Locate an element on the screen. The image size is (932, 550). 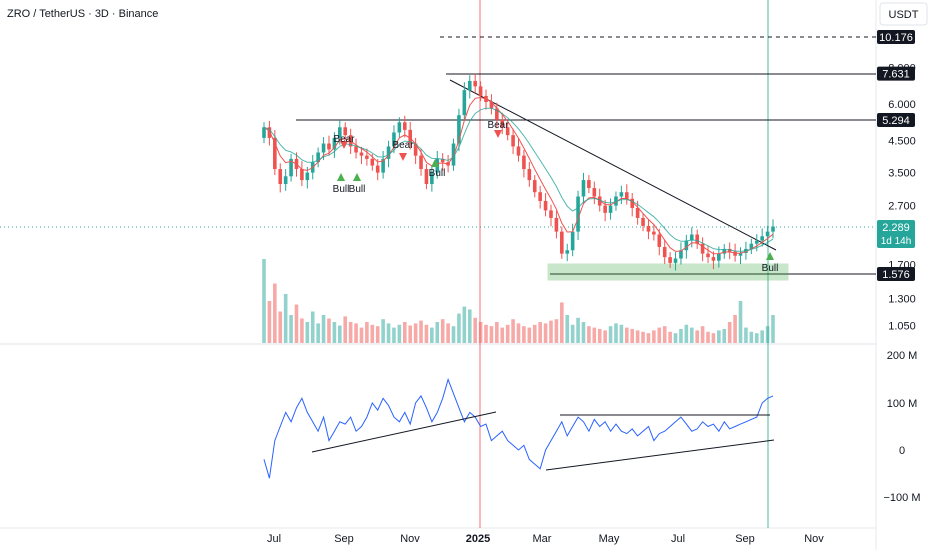
indicator-axis: 200 M 100 M 0 −100 M is located at coordinates (902, 427).